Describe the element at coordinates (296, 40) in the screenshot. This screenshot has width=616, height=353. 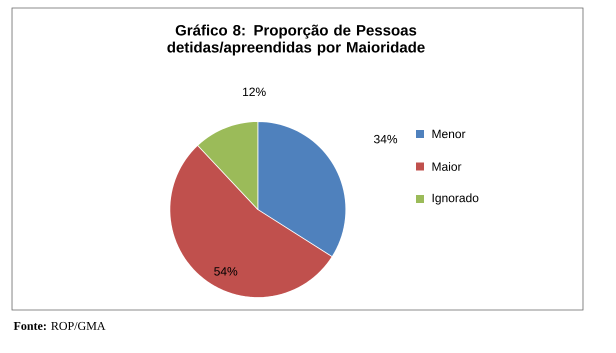
I see `chart-title: Gráfico 8: Proporção de Pessoas detidas/apreendidas por Maioridade` at that location.